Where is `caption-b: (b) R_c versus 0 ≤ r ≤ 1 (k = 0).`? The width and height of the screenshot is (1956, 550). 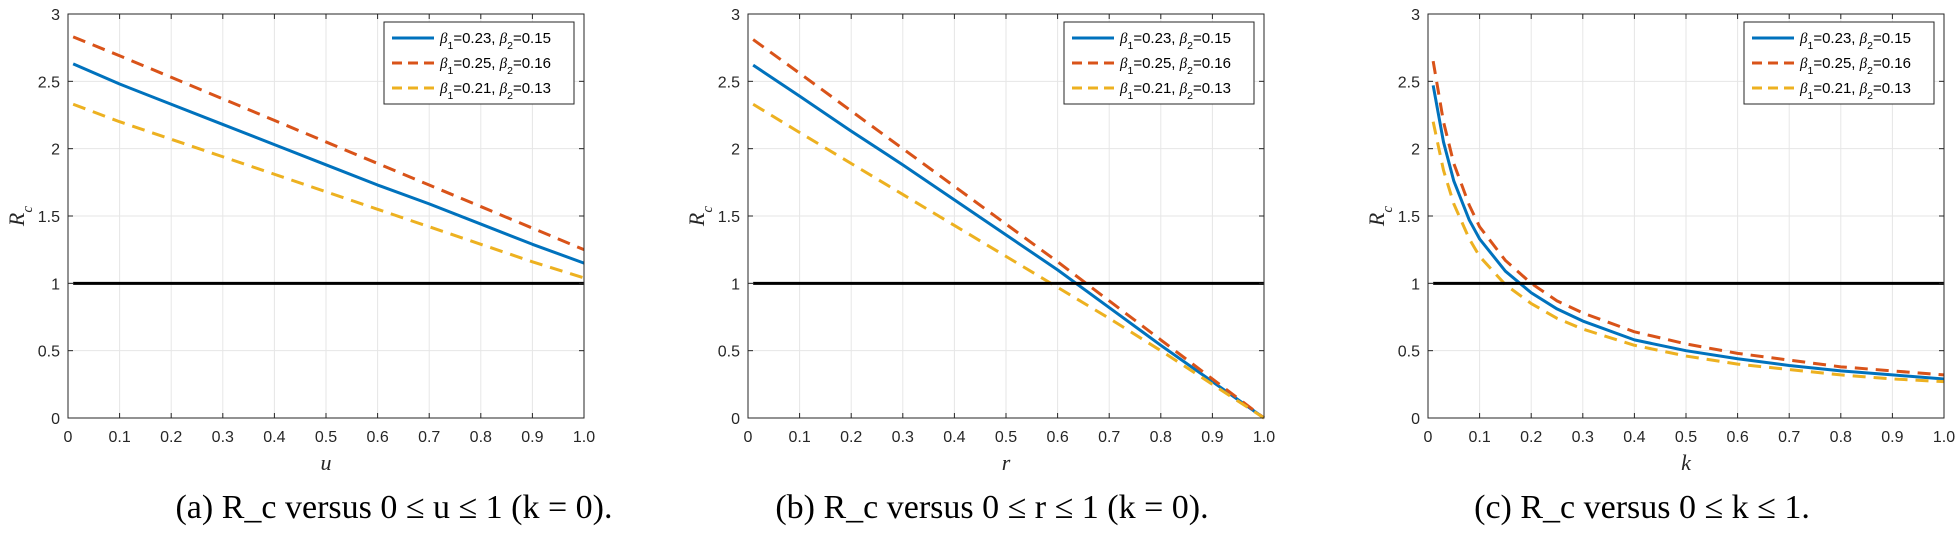
caption-b: (b) R_c versus 0 ≤ r ≤ 1 (k = 0). is located at coordinates (992, 507).